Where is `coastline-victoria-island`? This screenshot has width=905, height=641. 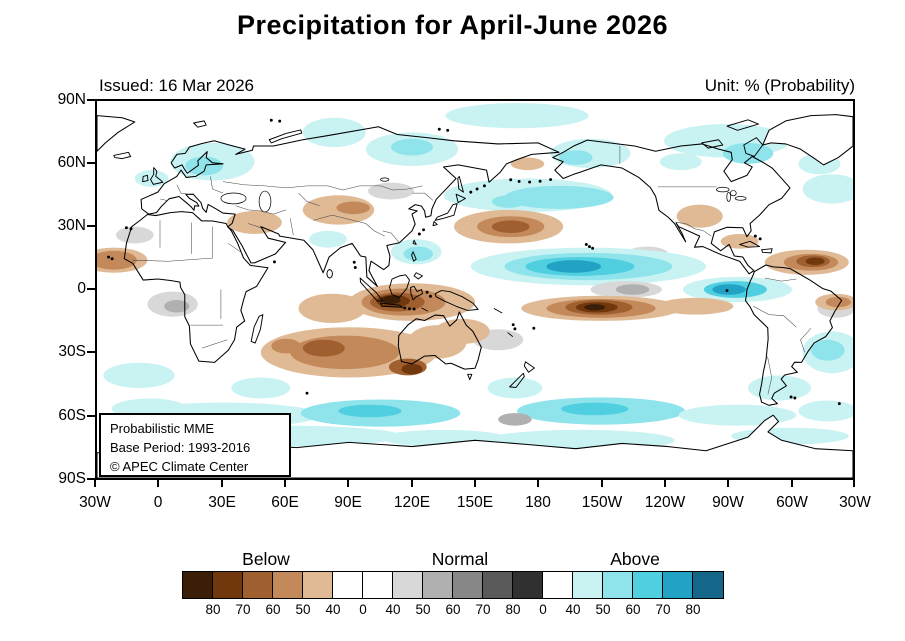
coastline-victoria-island is located at coordinates (712, 144).